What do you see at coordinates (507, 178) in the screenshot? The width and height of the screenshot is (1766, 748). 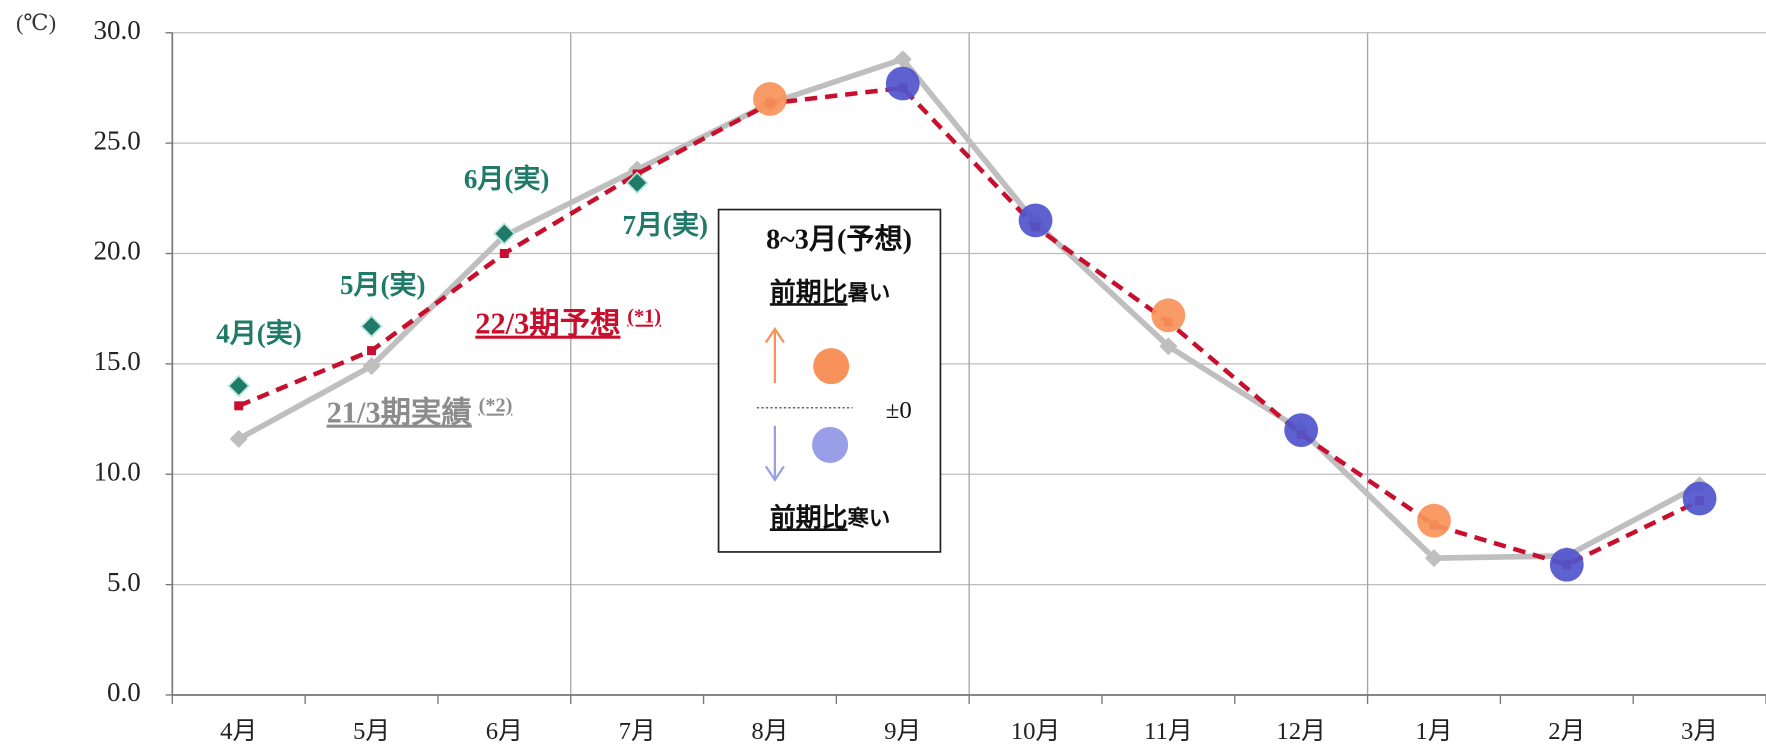 I see `actual-label: 6月(実)` at bounding box center [507, 178].